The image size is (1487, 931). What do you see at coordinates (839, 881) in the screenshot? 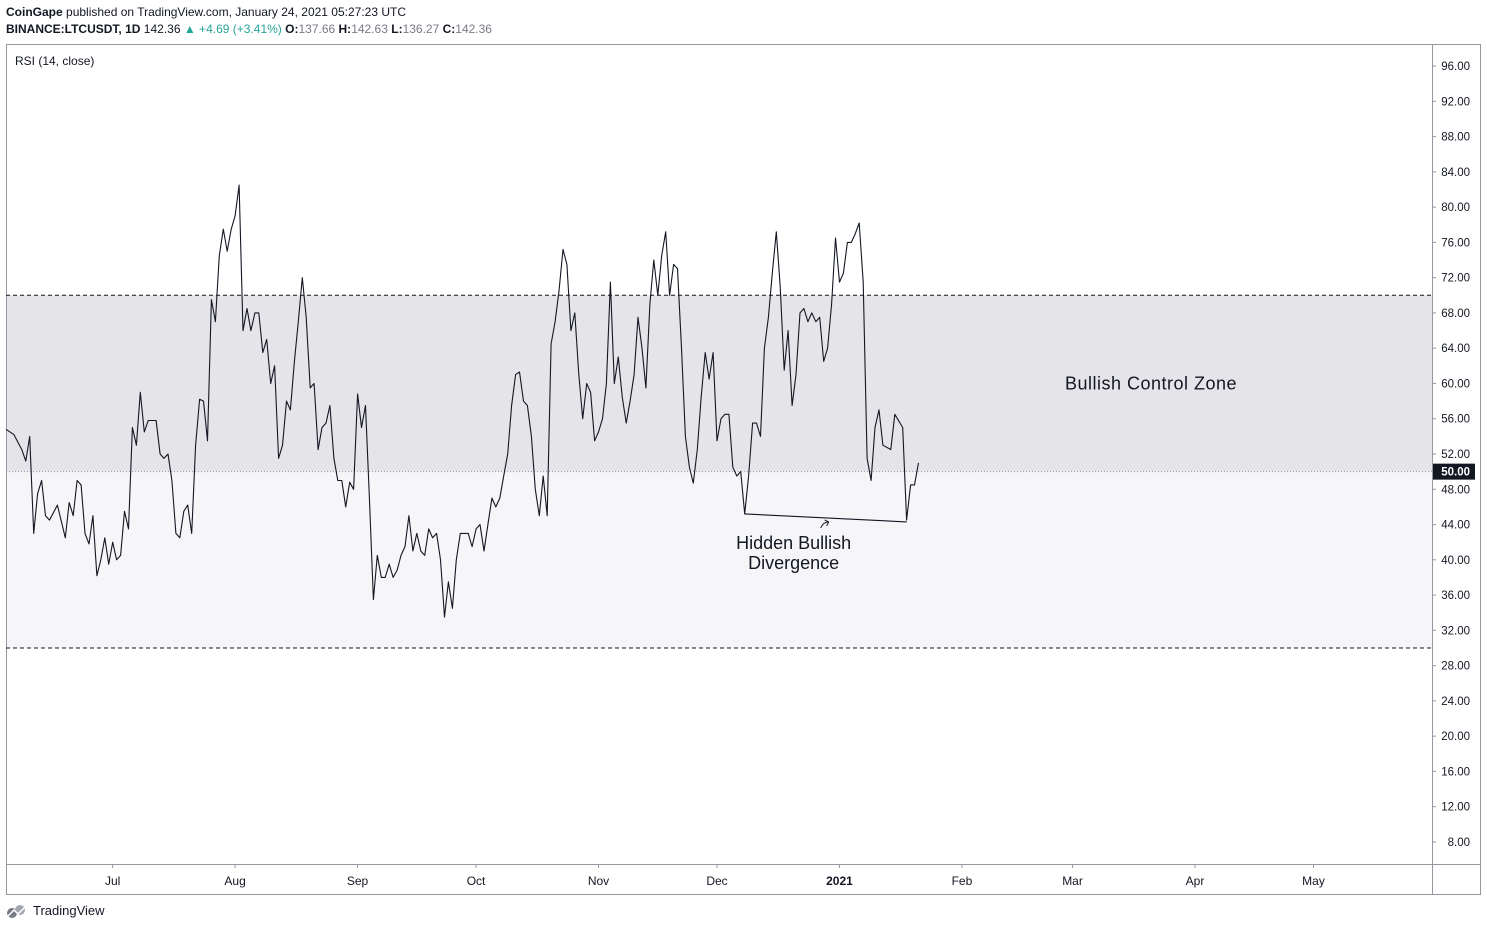
I see `x-tick-label: 2021` at bounding box center [839, 881].